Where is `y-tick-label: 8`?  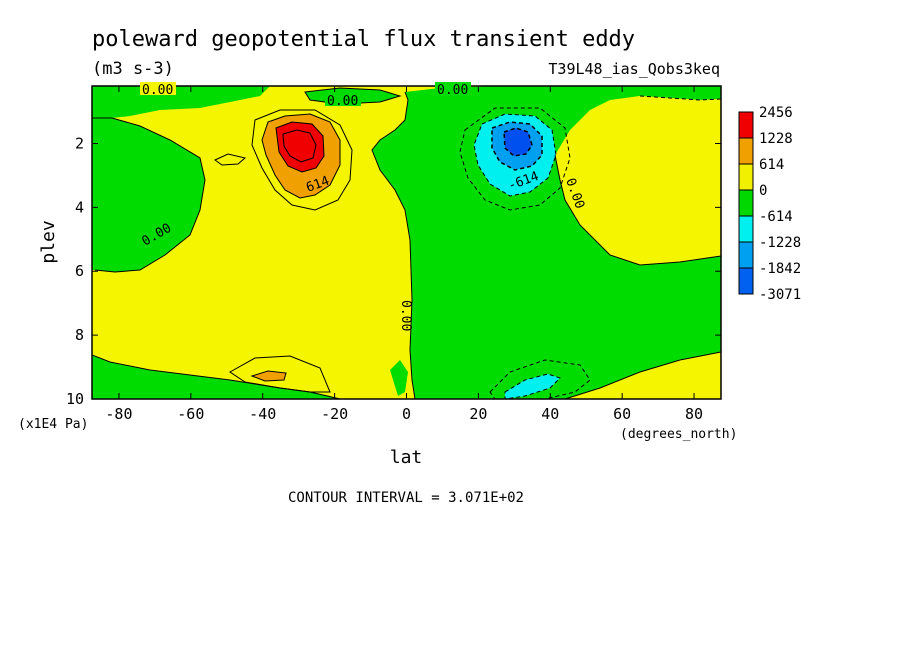 y-tick-label: 8 is located at coordinates (79, 335).